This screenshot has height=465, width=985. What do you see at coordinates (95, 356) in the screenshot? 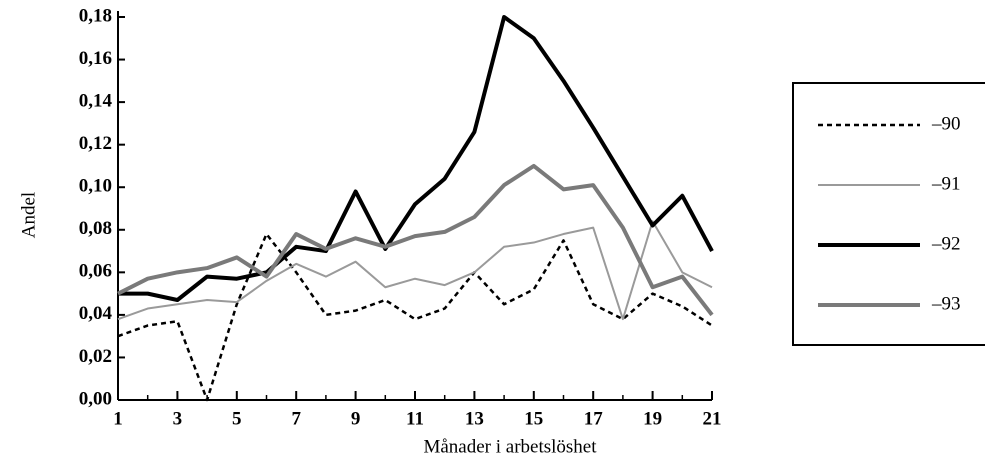
I see `y-tick-label: 0,02` at bounding box center [95, 356].